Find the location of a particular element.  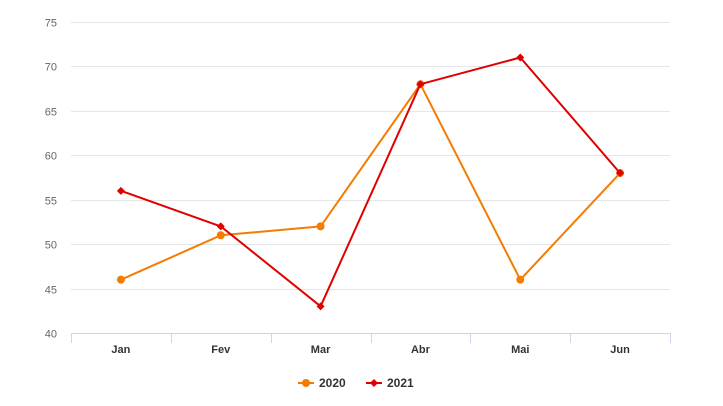

data-point-2021-jan is located at coordinates (120, 190).